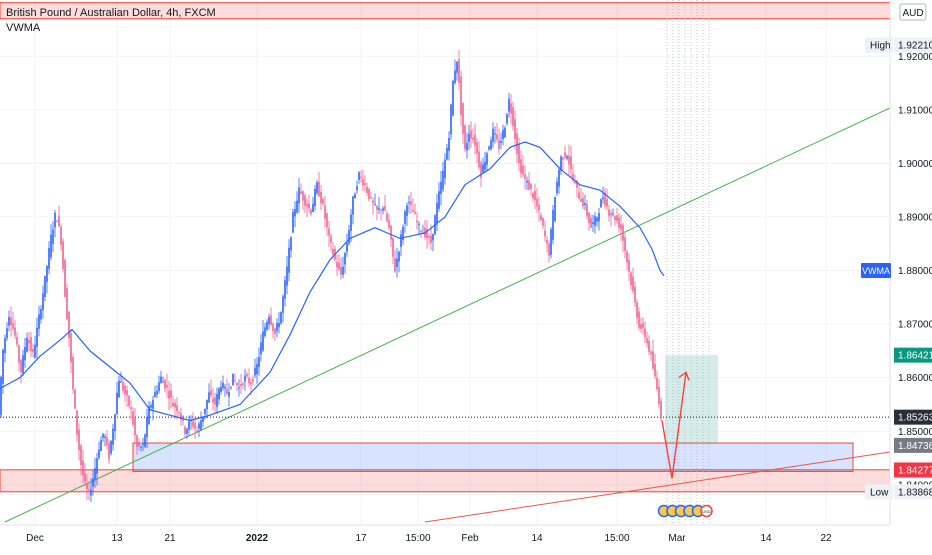 The height and width of the screenshot is (555, 932). Describe the element at coordinates (879, 492) in the screenshot. I see `hl-name: Low` at that location.